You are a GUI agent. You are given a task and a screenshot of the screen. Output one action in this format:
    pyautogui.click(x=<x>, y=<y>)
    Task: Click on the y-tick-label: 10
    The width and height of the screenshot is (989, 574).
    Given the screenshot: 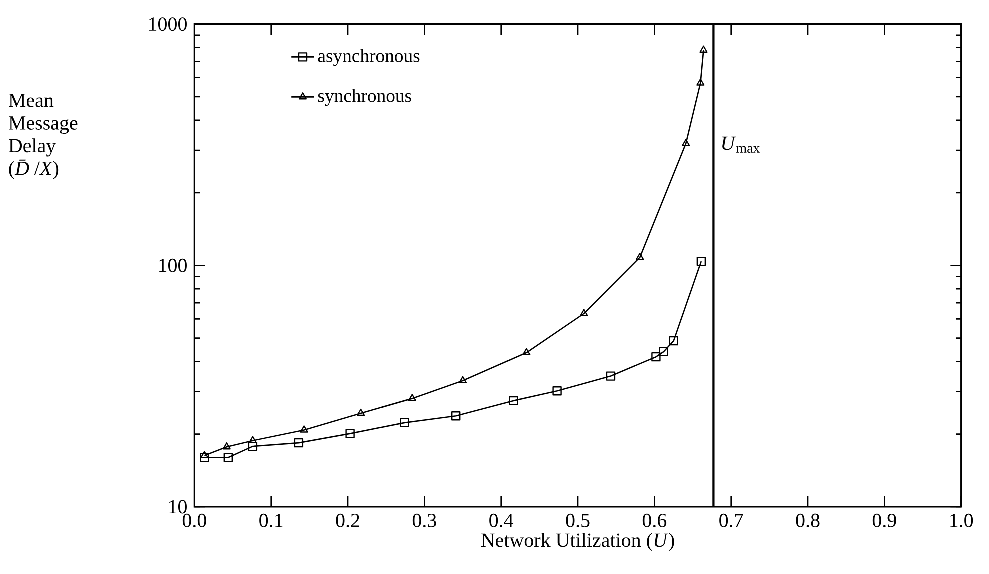 What is the action you would take?
    pyautogui.click(x=178, y=507)
    